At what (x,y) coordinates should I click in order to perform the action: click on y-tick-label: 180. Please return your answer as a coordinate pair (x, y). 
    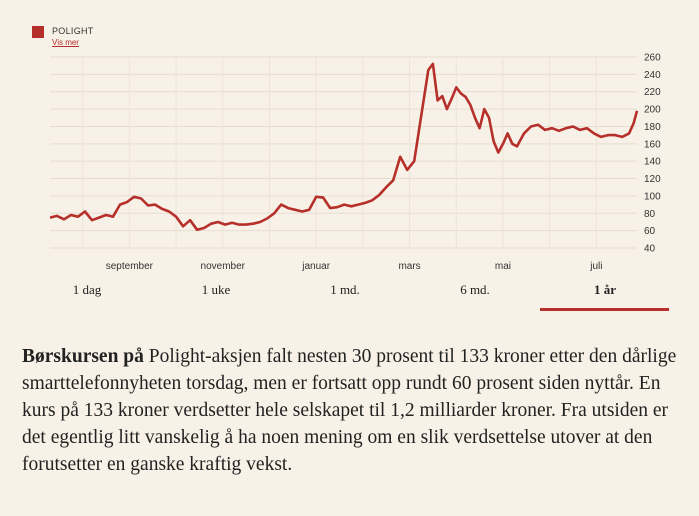
    Looking at the image, I should click on (652, 127).